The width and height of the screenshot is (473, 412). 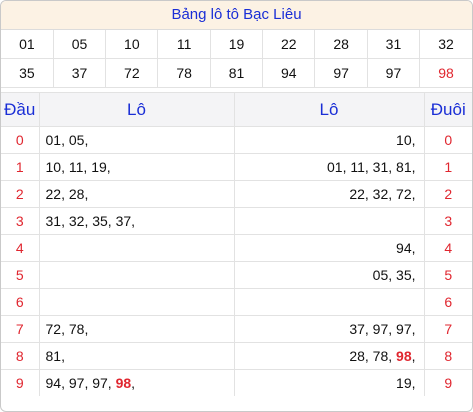 I want to click on number-cell: 37, so click(x=80, y=73).